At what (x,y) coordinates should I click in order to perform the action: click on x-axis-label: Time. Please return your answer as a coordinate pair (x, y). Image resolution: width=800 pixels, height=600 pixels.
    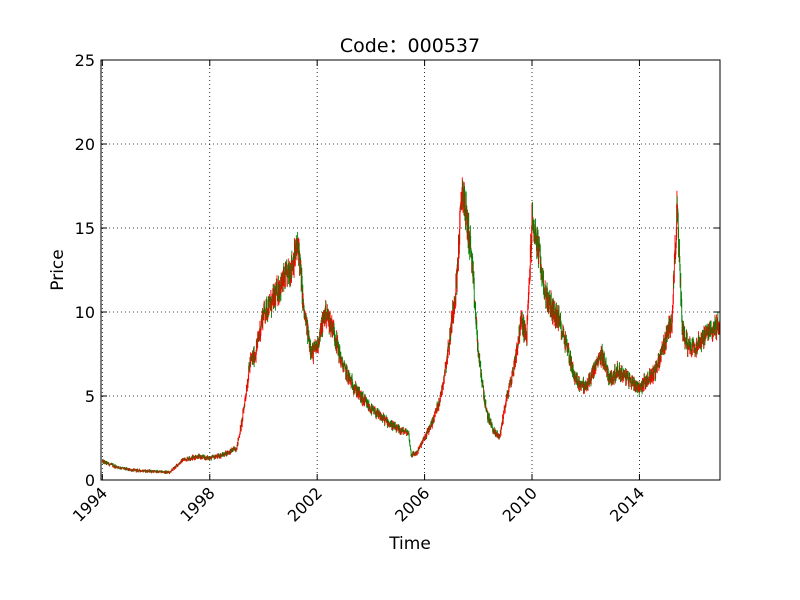
    Looking at the image, I should click on (409, 544).